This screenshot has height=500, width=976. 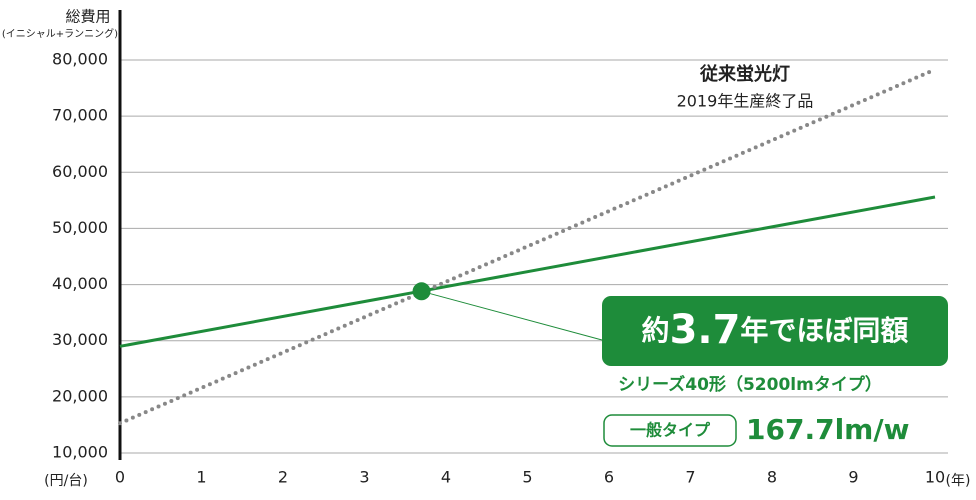 What do you see at coordinates (935, 477) in the screenshot?
I see `x-tick-label: 10` at bounding box center [935, 477].